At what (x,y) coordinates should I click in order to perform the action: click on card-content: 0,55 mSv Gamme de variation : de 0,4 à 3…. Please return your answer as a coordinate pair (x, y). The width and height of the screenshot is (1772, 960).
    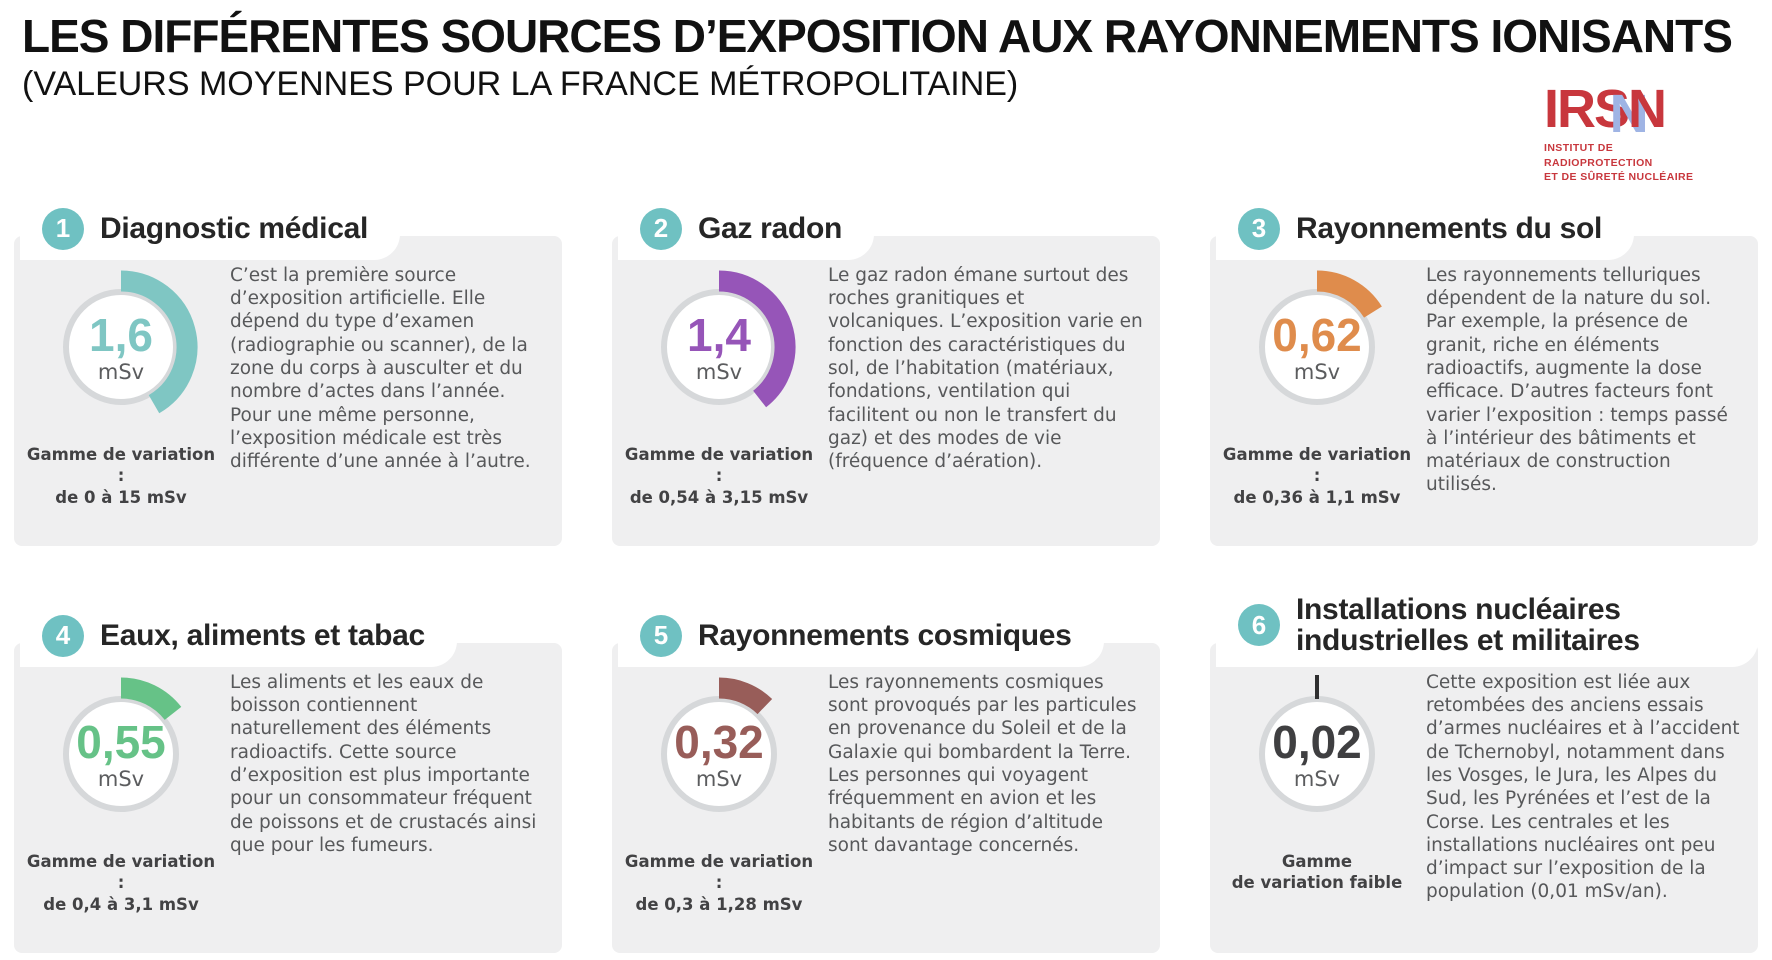
    Looking at the image, I should click on (288, 788).